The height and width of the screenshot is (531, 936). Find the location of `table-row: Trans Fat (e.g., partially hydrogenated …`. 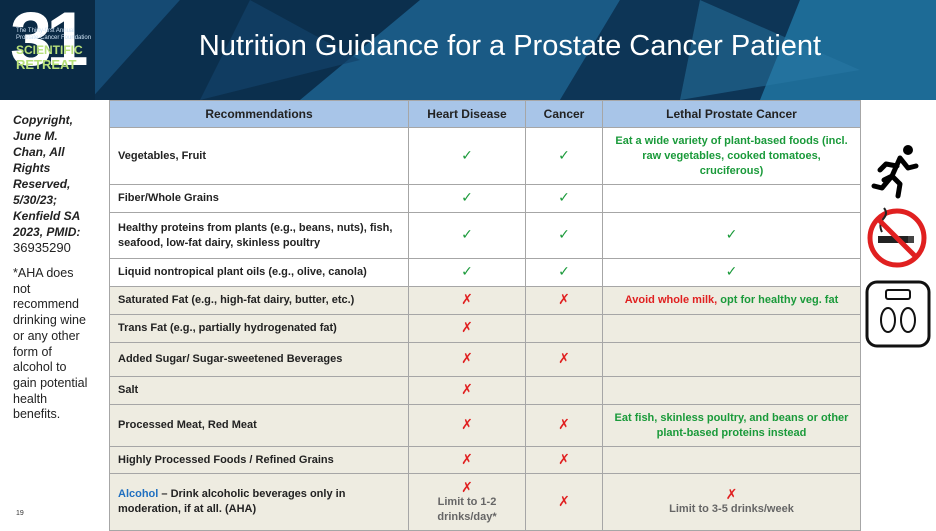

table-row: Trans Fat (e.g., partially hydrogenated … is located at coordinates (485, 328).